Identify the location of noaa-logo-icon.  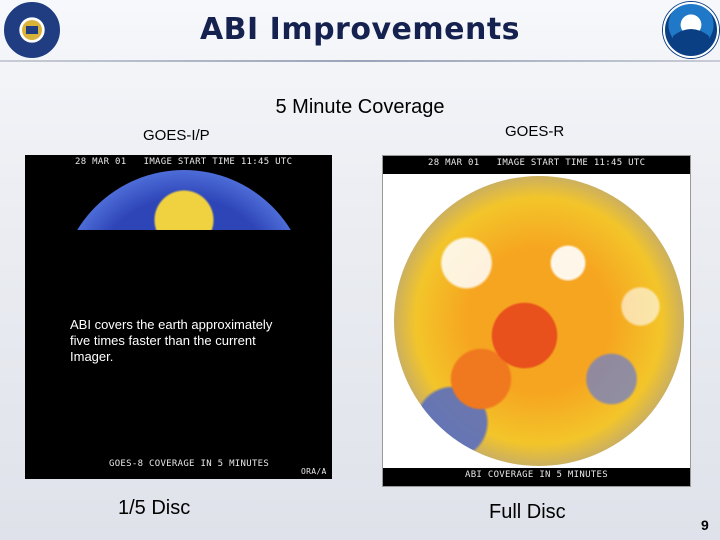
(691, 30).